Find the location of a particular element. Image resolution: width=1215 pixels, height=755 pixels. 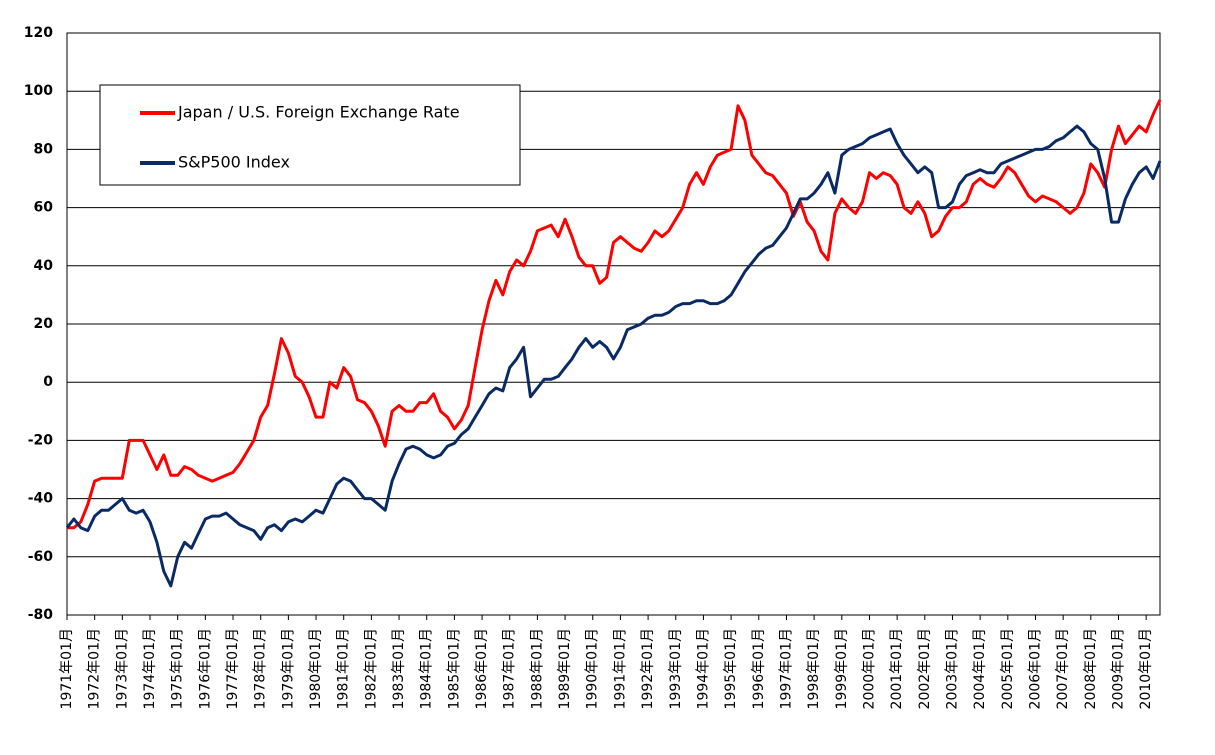

x-tick-label: 1996年01月 is located at coordinates (759, 668).